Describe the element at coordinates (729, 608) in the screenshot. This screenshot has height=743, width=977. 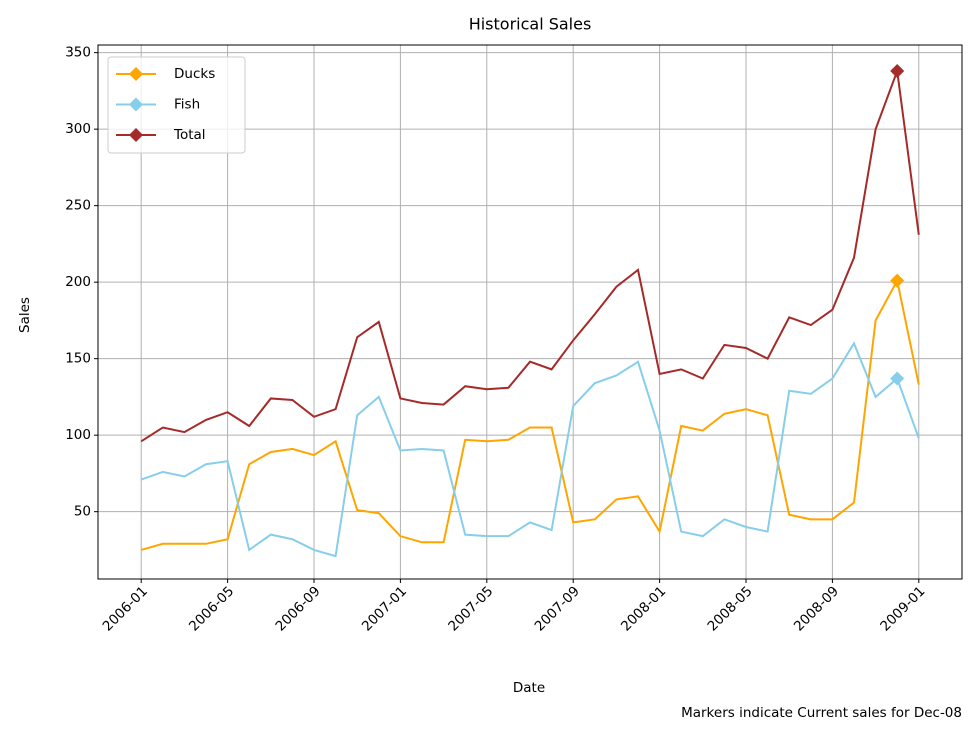
I see `x-tick-label: 2008-05` at that location.